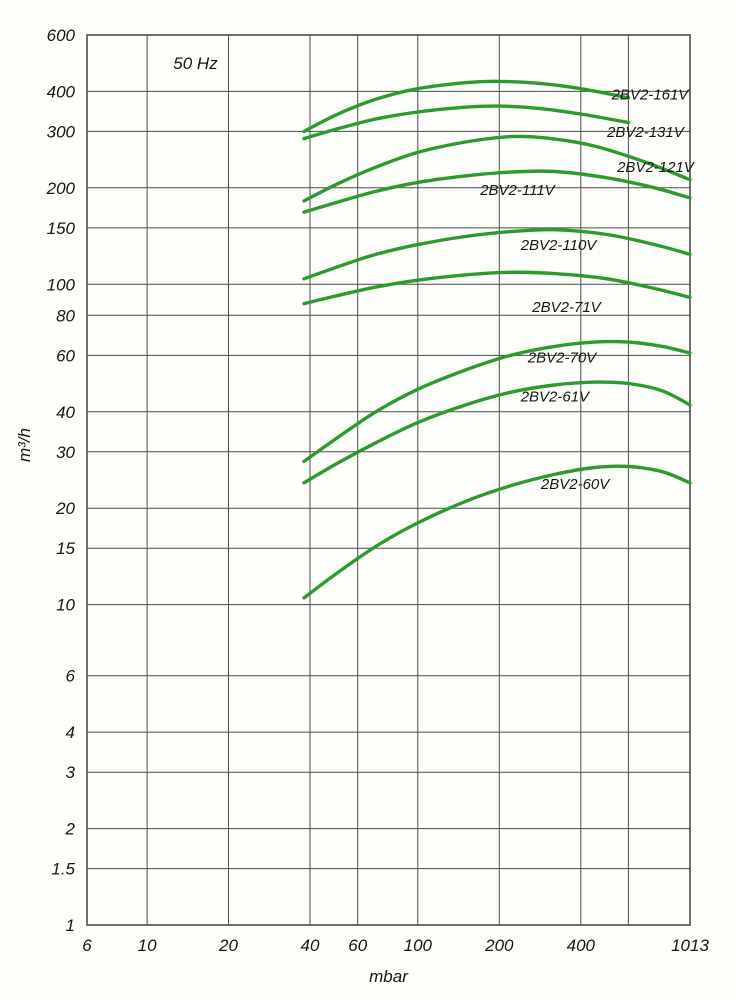 This screenshot has height=1000, width=736. What do you see at coordinates (555, 397) in the screenshot?
I see `curve-label-2BV2-61V: 2BV2-61V` at bounding box center [555, 397].